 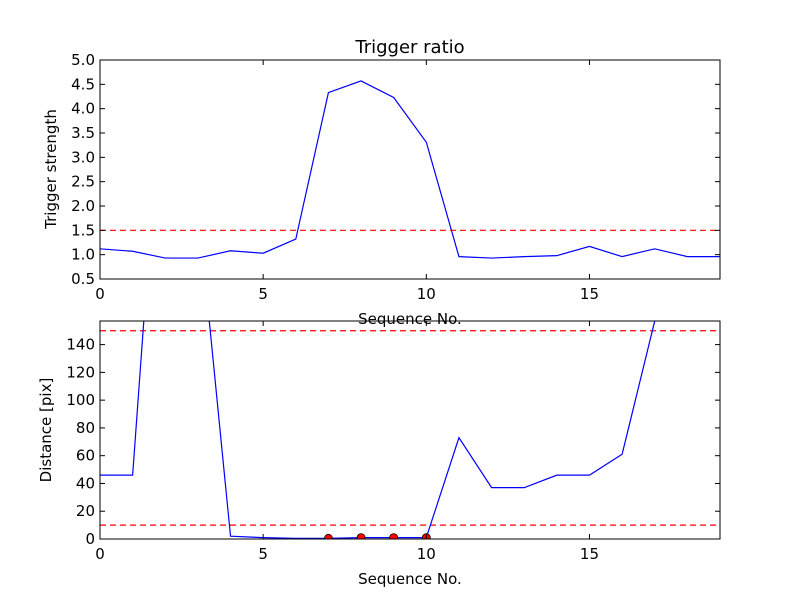 What do you see at coordinates (83, 157) in the screenshot?
I see `y-tick-label: 3.0` at bounding box center [83, 157].